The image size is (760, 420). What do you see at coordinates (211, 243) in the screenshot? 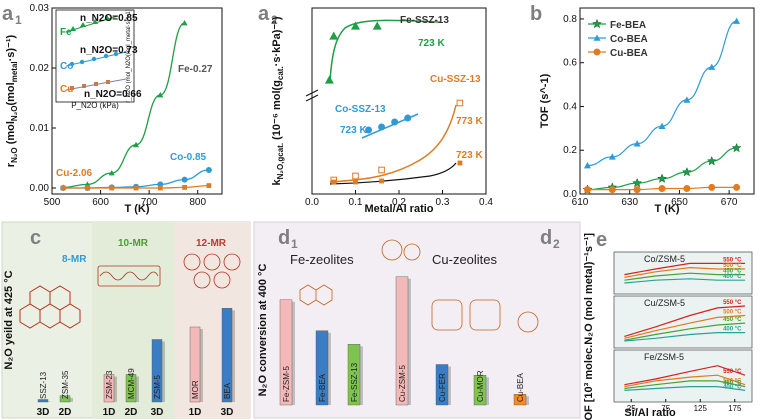
I see `c-group-12mr: 12-MR` at bounding box center [211, 243].